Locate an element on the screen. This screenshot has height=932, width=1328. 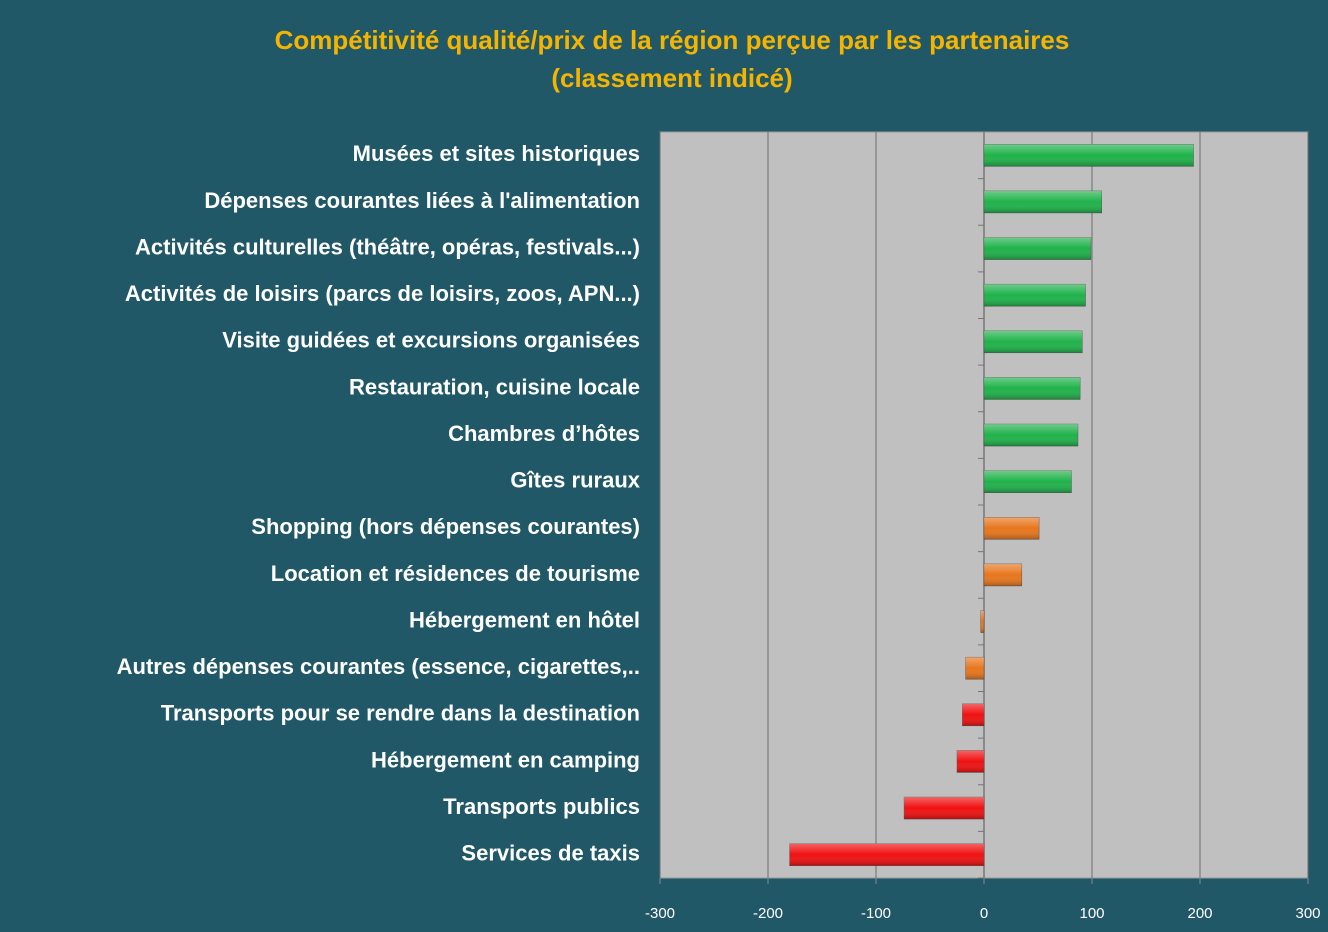
x-tick-label: -100 is located at coordinates (876, 913).